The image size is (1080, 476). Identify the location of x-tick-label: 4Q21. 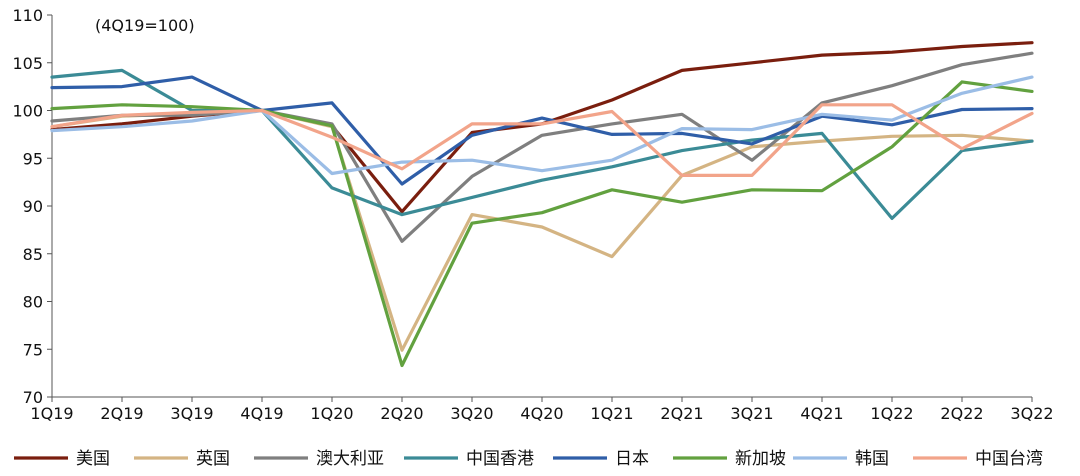
(821, 413).